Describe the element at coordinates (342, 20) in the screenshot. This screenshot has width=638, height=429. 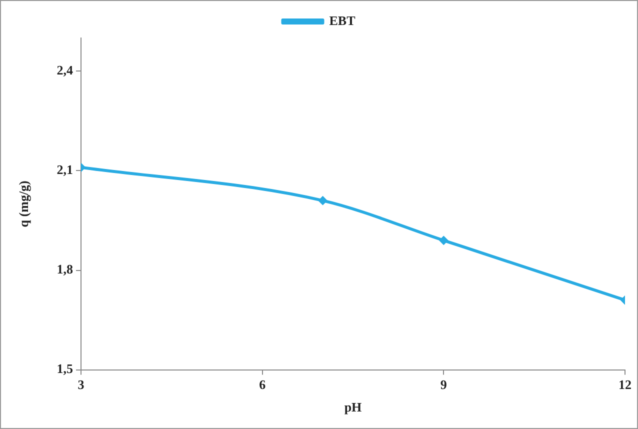
I see `legend-label: EBT` at that location.